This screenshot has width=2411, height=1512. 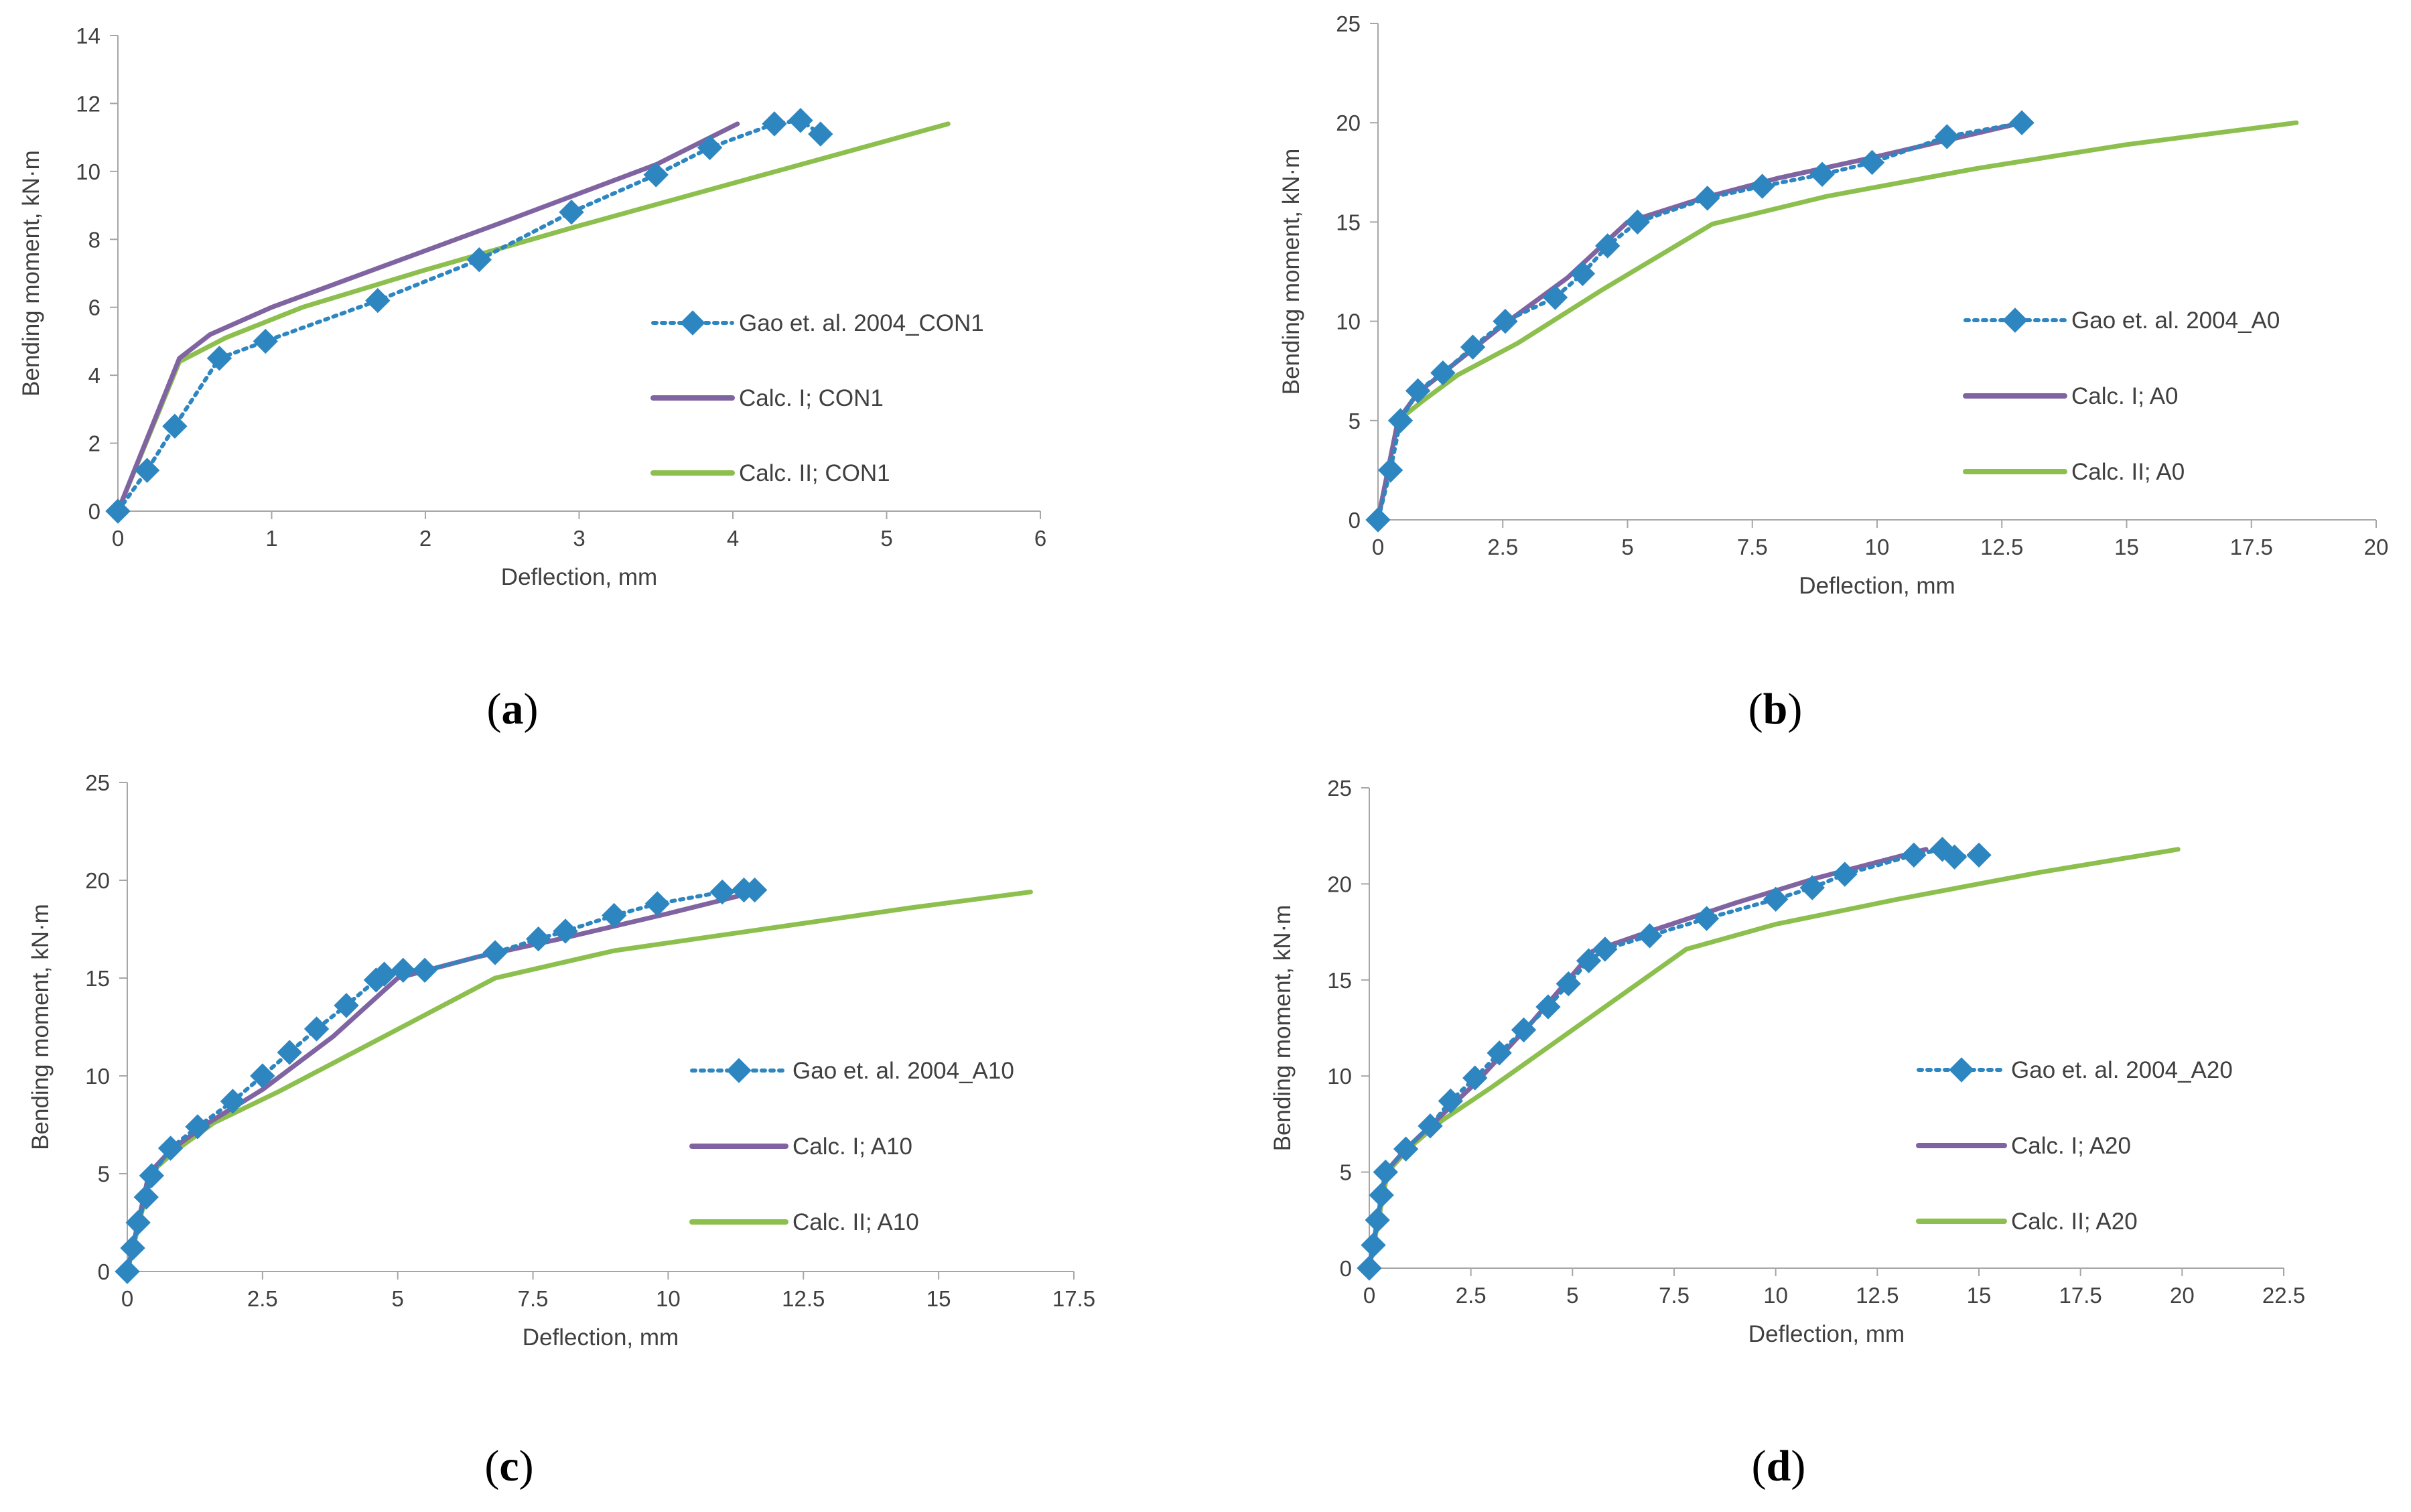 What do you see at coordinates (579, 538) in the screenshot?
I see `x-tick-label: 3` at bounding box center [579, 538].